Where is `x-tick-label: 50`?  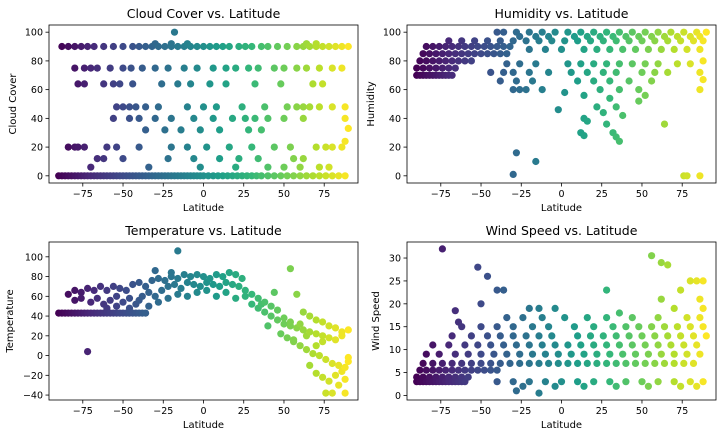
x-tick-label: 50 is located at coordinates (284, 411).